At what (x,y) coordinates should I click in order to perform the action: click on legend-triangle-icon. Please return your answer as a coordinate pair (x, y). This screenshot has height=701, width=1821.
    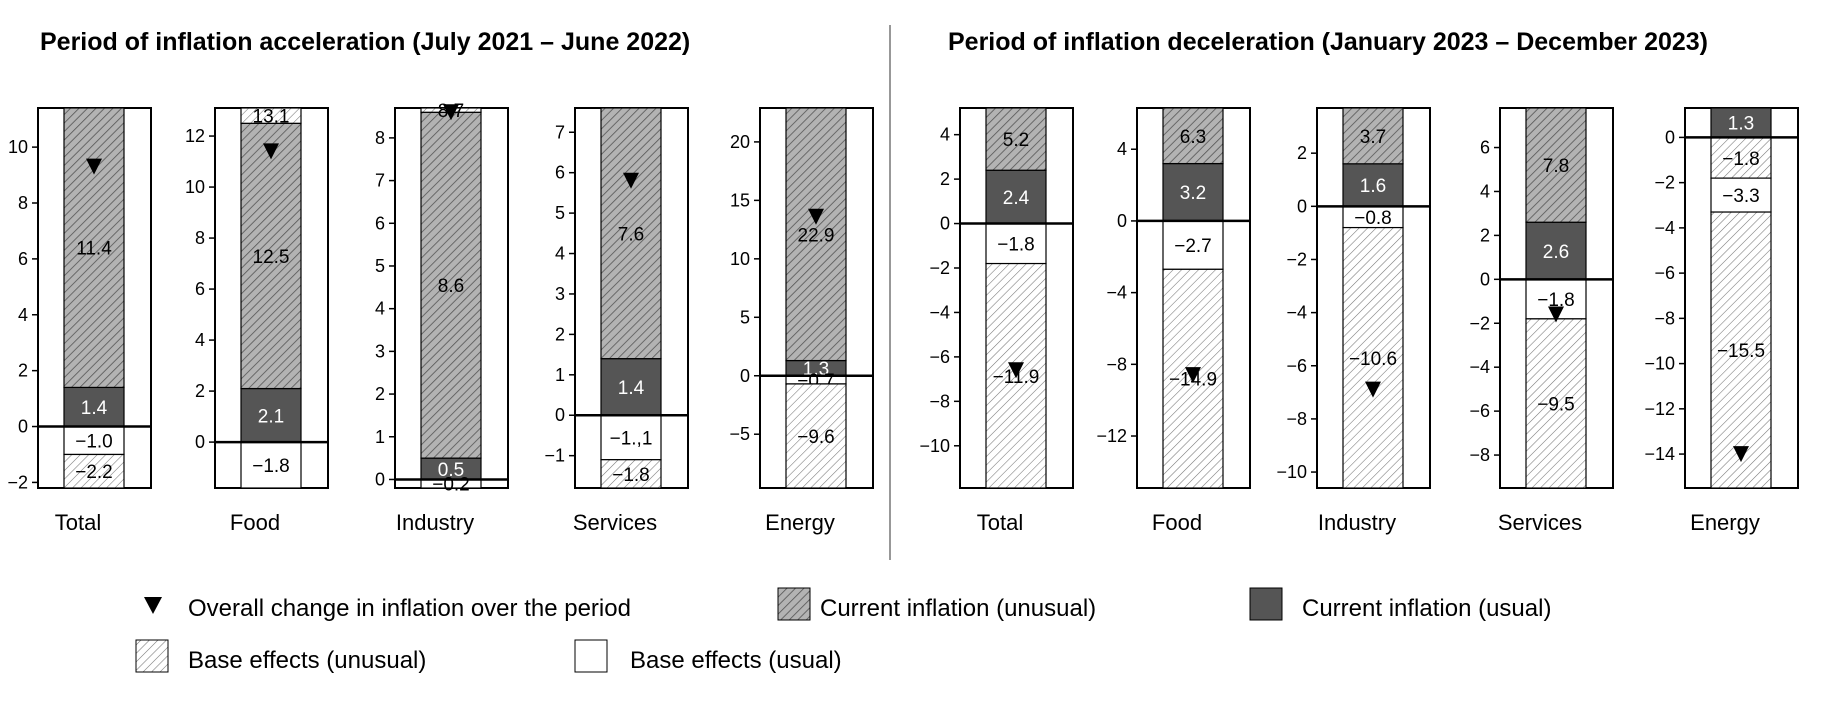
    Looking at the image, I should click on (153, 605).